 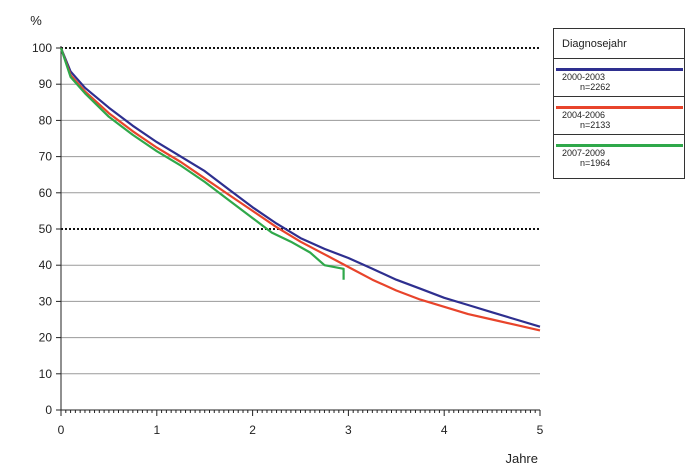 What do you see at coordinates (61, 430) in the screenshot?
I see `x-tick-label: 0` at bounding box center [61, 430].